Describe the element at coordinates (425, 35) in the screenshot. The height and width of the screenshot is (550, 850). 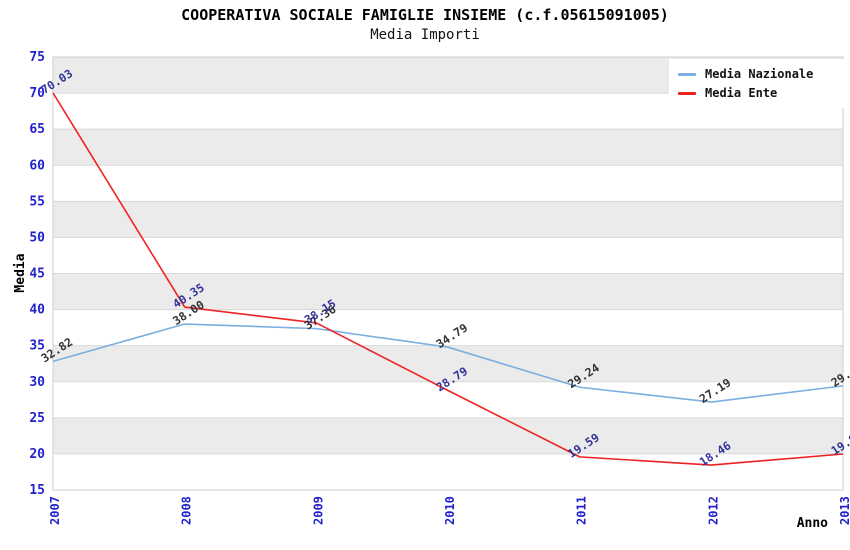
I see `chart-subtitle: Media Importi` at that location.